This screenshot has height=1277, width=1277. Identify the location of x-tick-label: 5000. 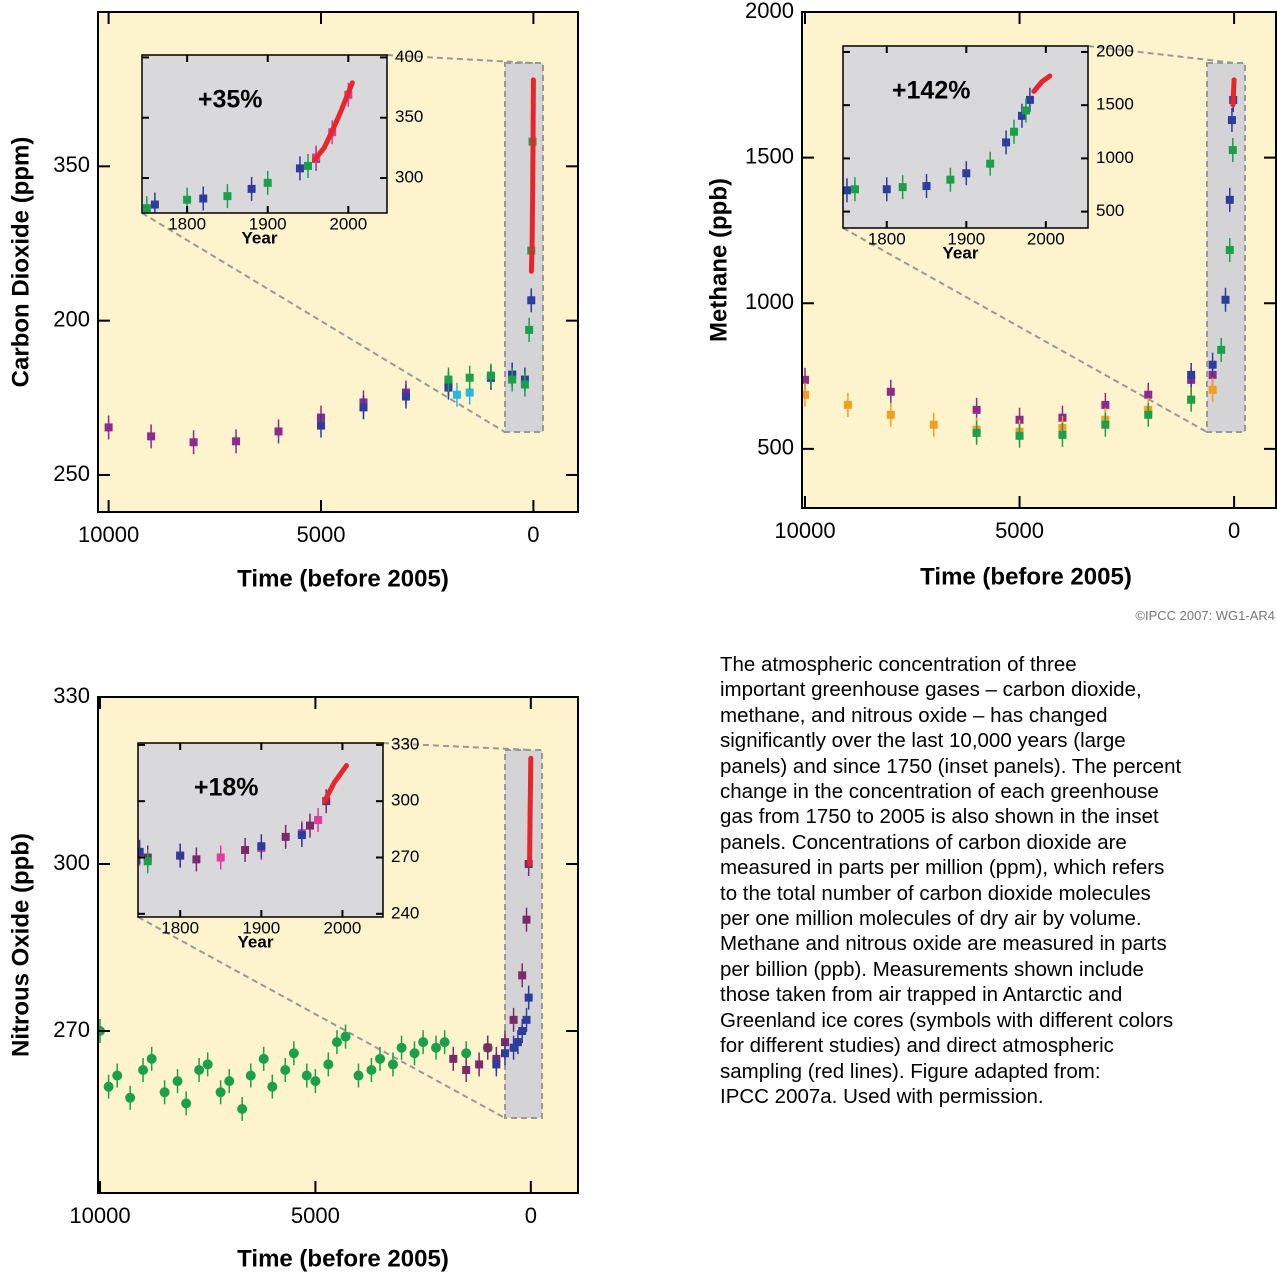
(1019, 530).